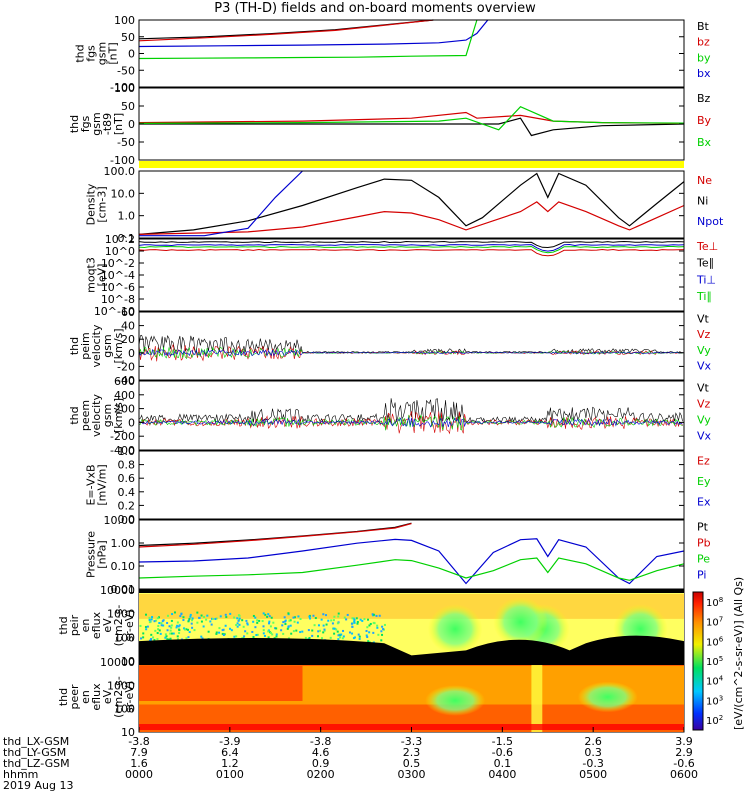  What do you see at coordinates (715, 641) in the screenshot?
I see `colorbar-tick-label: 10⁶` at bounding box center [715, 641].